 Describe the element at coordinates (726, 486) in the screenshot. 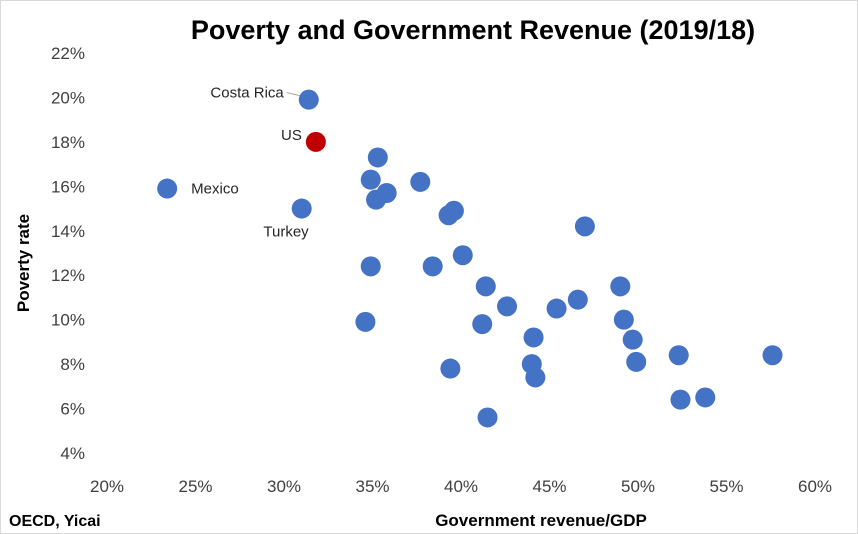

I see `x-tick-label: 55%` at that location.